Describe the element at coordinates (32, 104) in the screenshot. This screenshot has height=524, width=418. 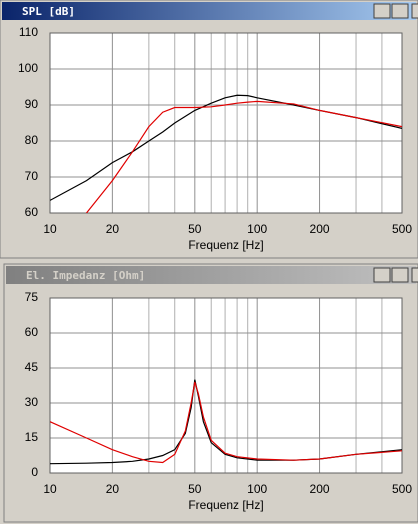
I see `y-tick-label: 90` at that location.